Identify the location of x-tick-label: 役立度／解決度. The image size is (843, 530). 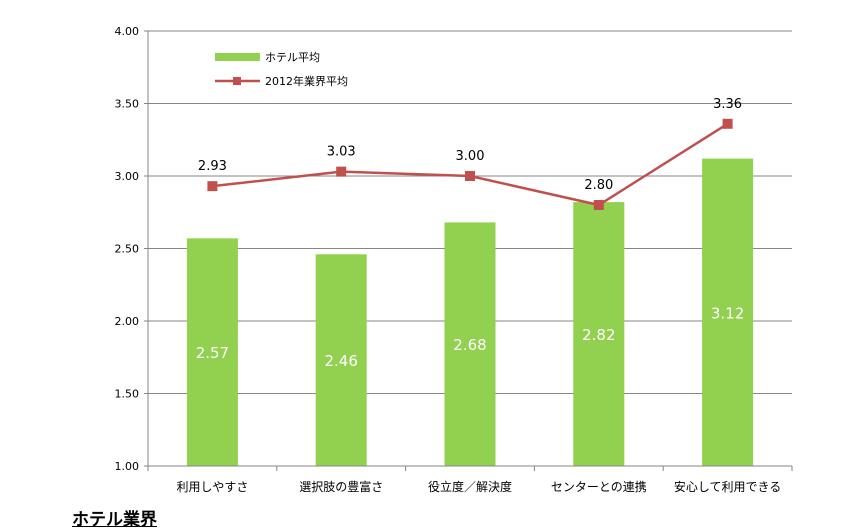
(470, 486).